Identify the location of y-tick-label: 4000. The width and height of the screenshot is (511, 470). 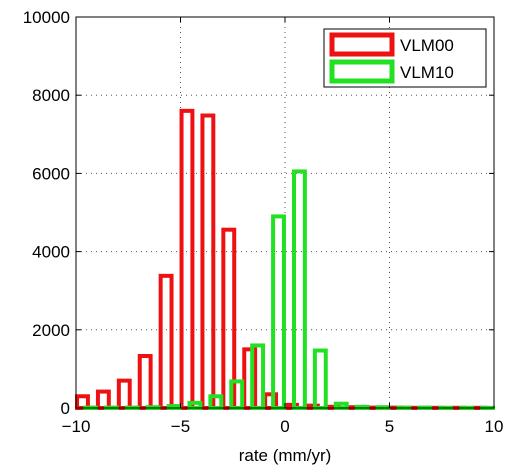
(51, 252).